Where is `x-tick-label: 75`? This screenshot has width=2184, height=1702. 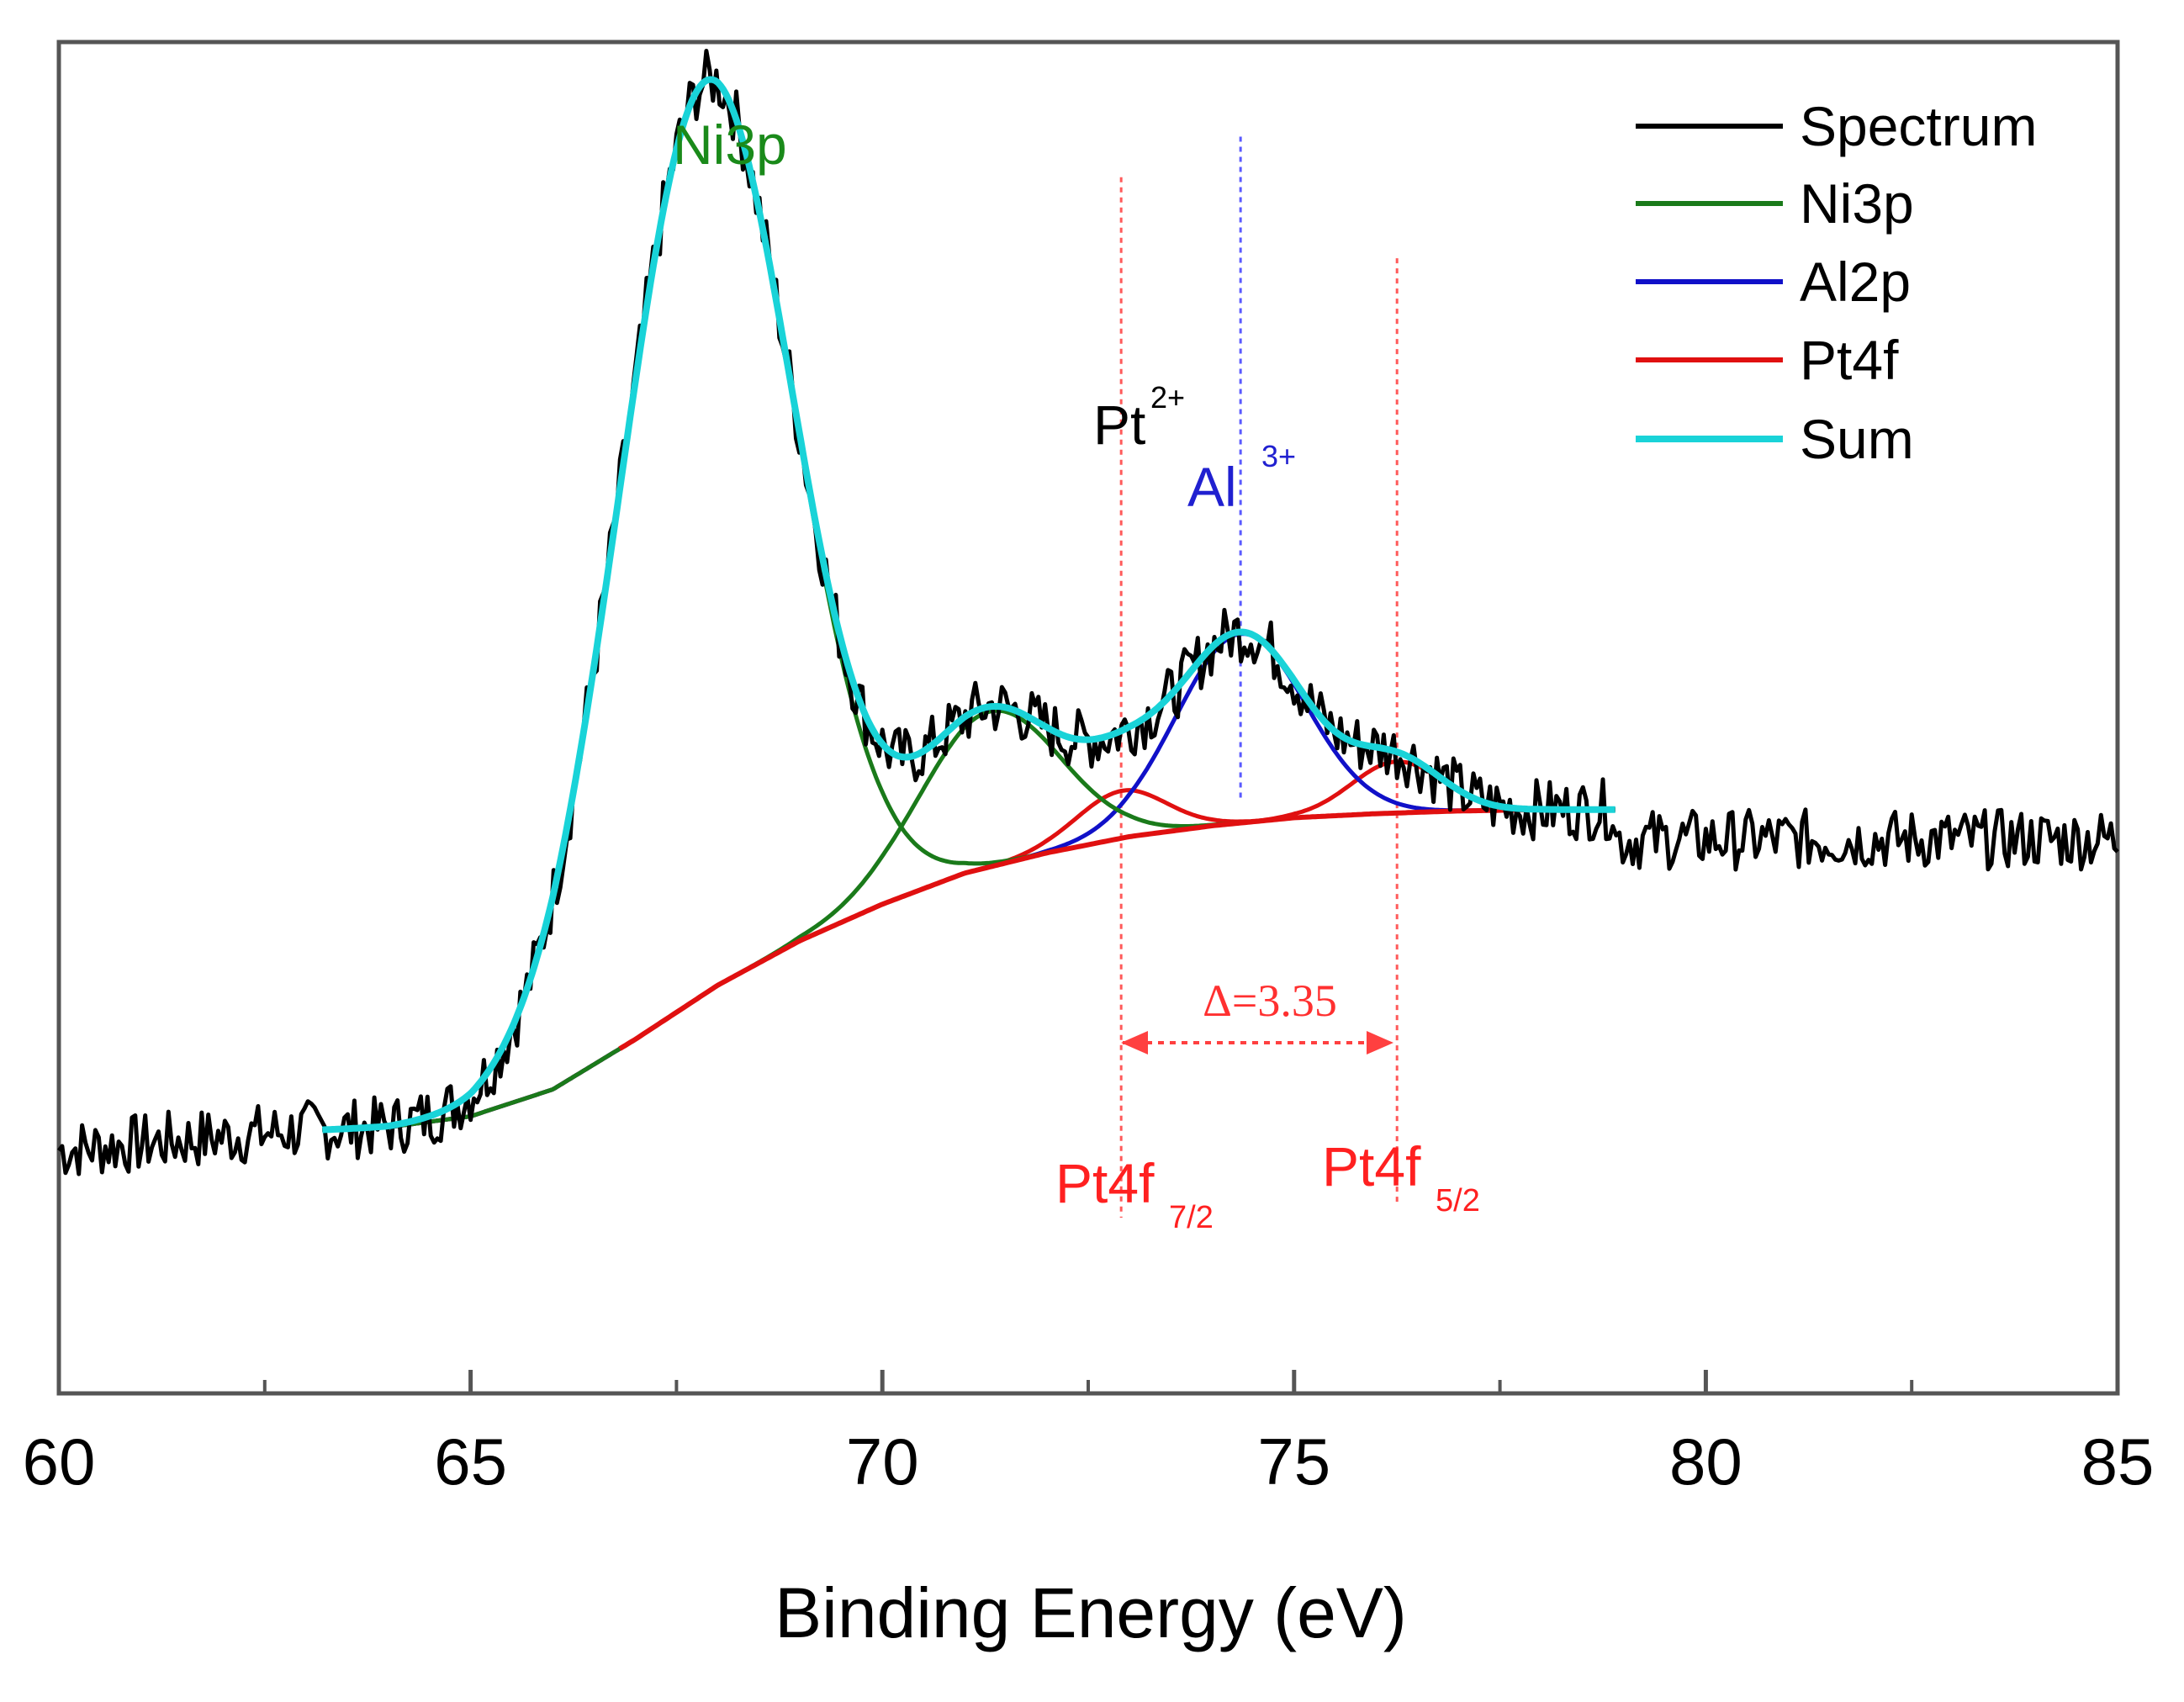 x-tick-label: 75 is located at coordinates (1293, 1461).